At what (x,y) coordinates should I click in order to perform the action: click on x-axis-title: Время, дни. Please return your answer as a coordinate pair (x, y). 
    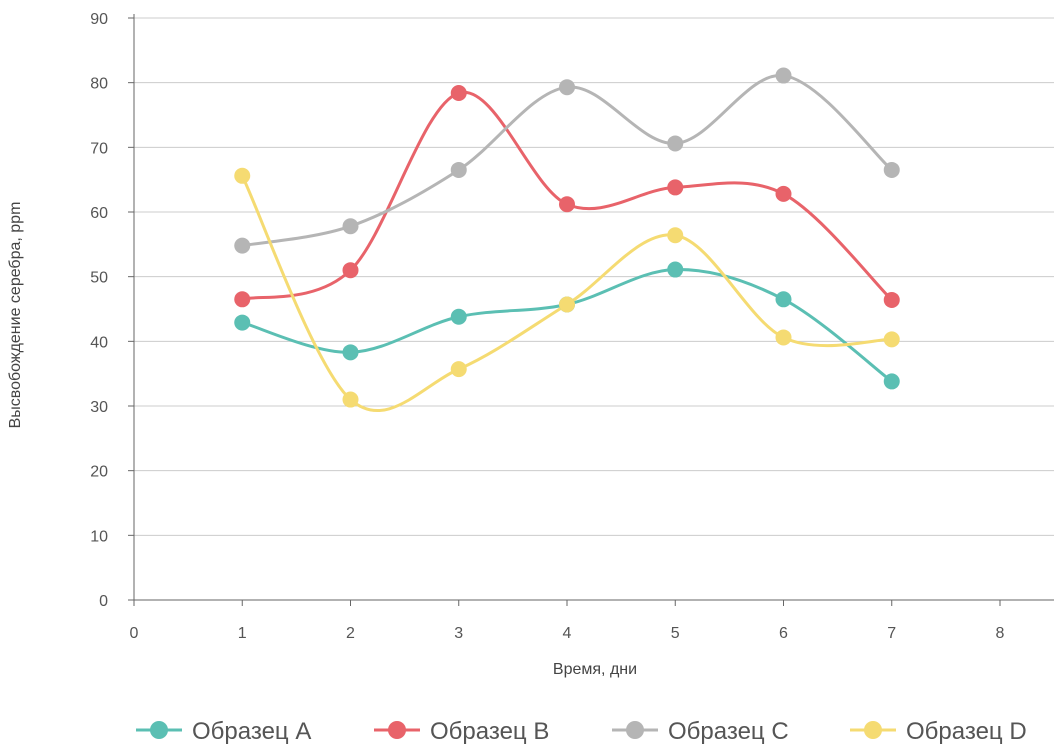
    Looking at the image, I should click on (595, 669).